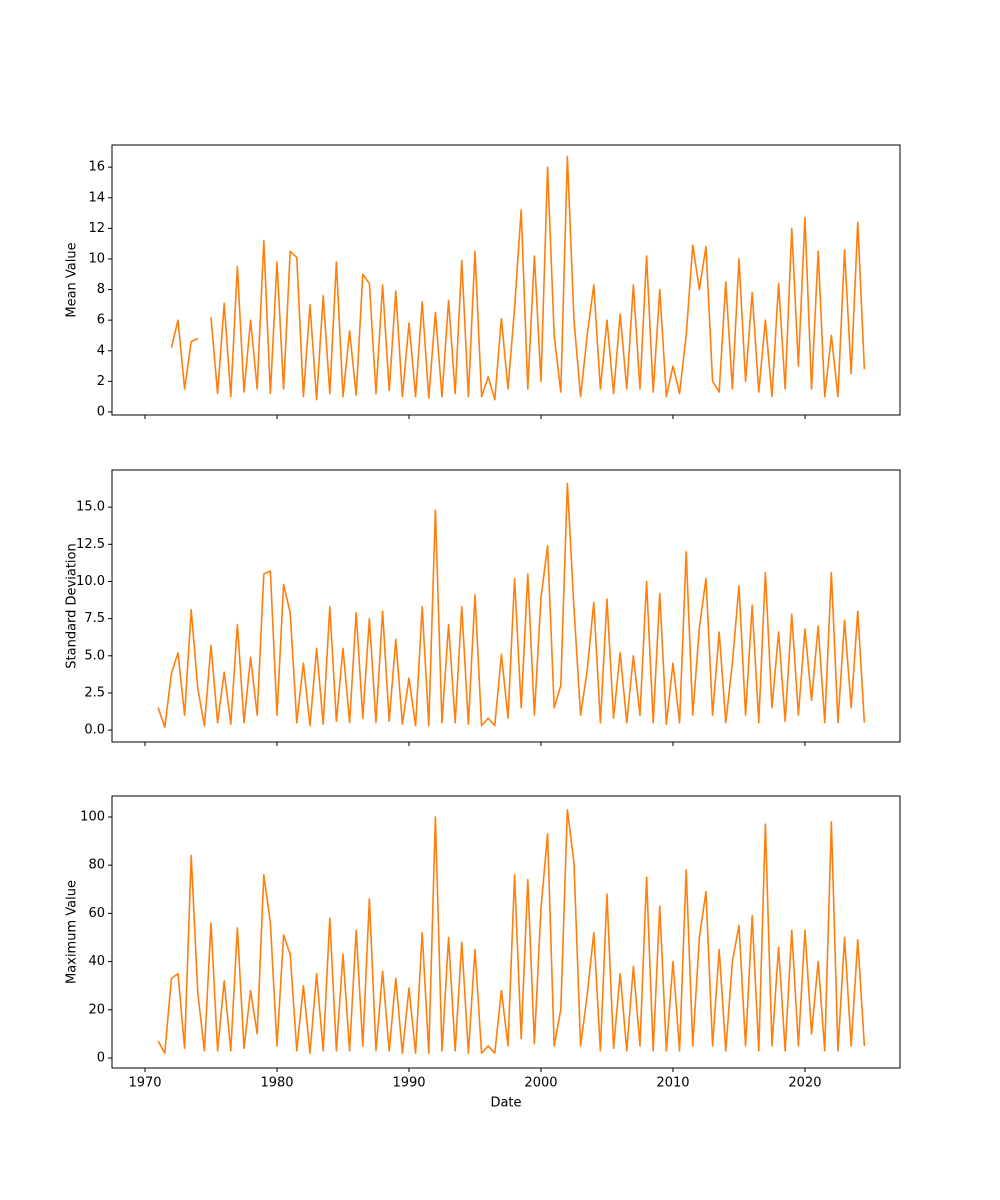 The width and height of the screenshot is (1000, 1200). Describe the element at coordinates (144, 1083) in the screenshot. I see `x-tick-label: 1970` at that location.